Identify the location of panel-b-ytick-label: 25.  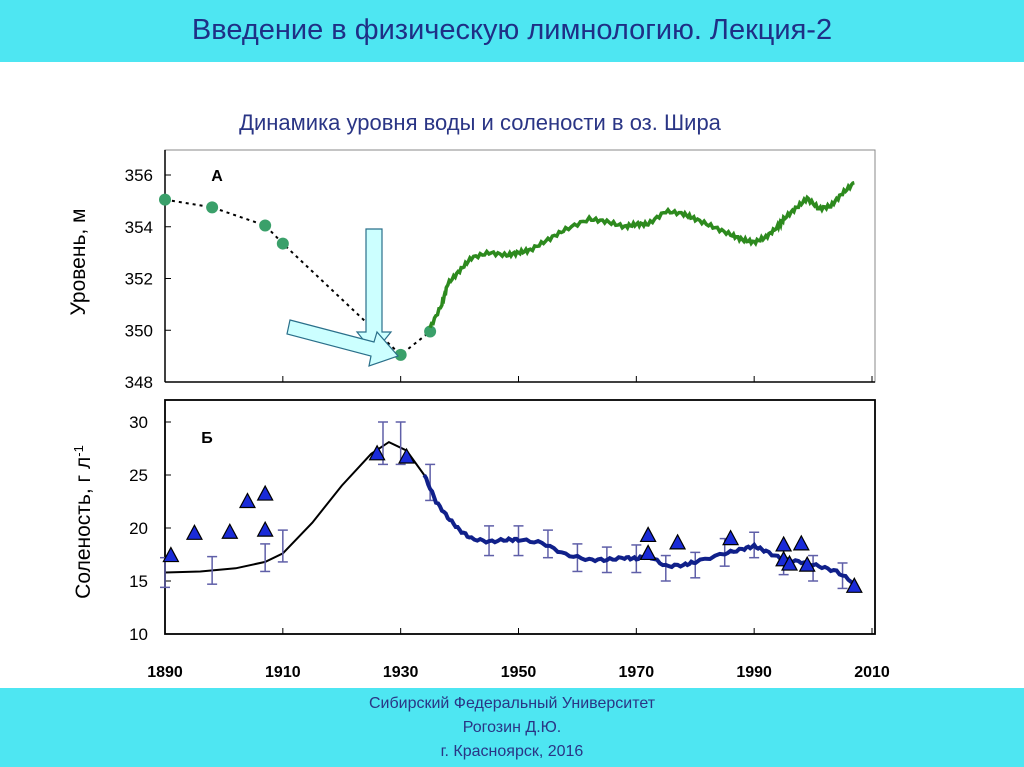
(138, 475).